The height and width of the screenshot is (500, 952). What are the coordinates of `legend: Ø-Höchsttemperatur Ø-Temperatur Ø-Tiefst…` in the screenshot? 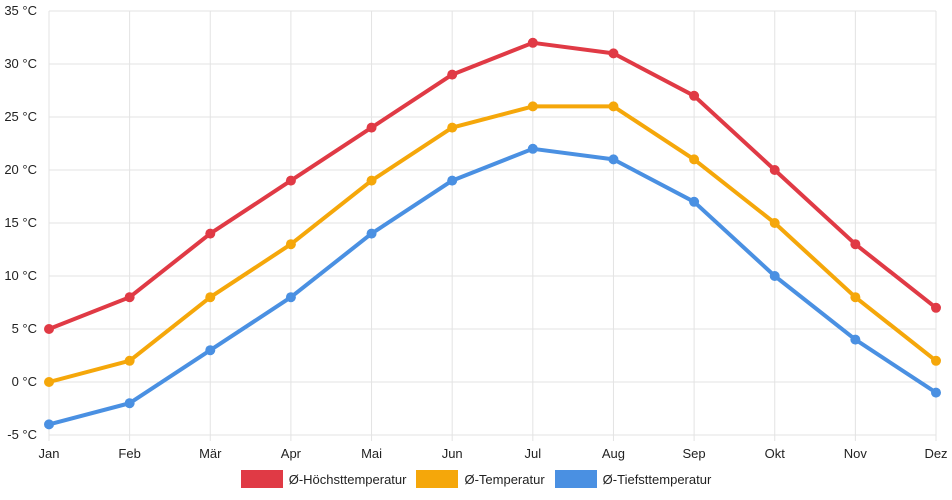 It's located at (476, 479).